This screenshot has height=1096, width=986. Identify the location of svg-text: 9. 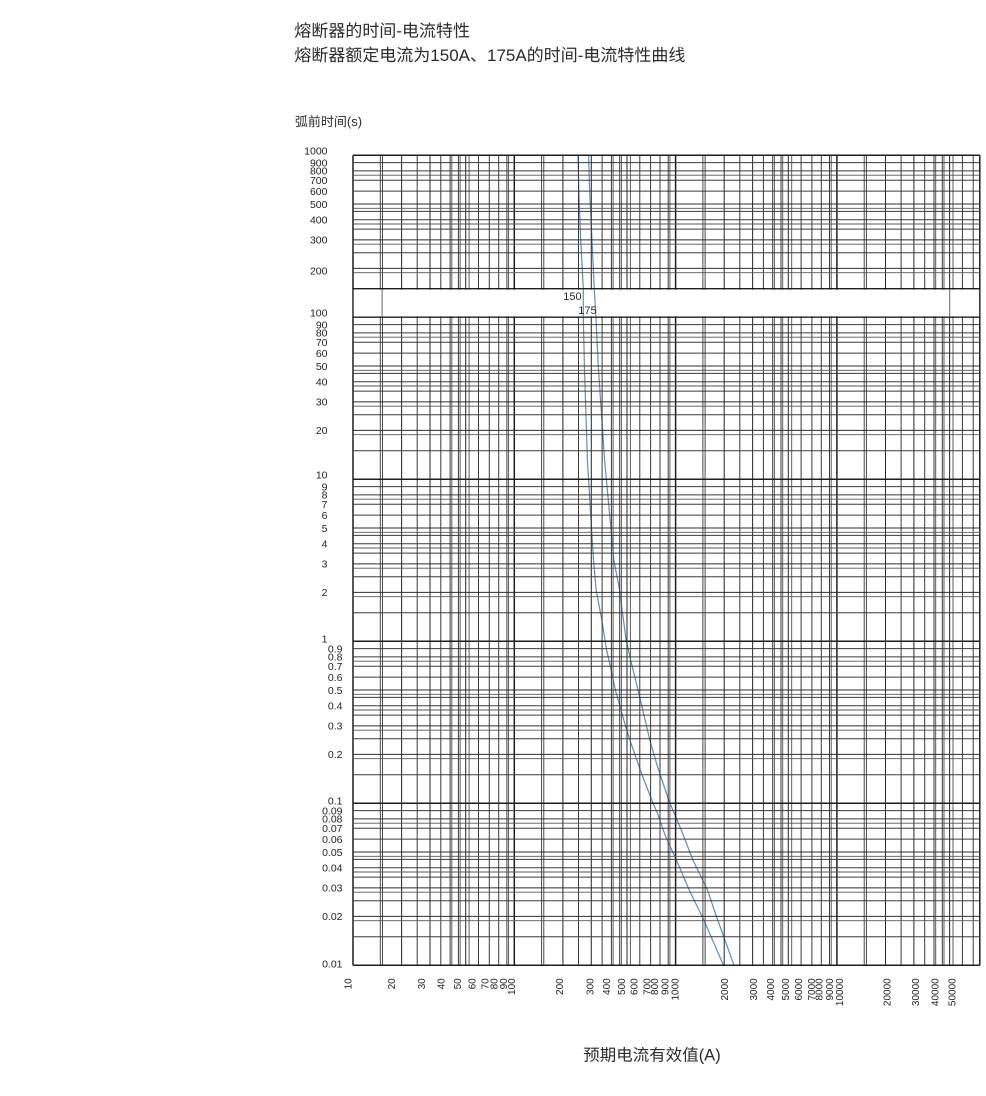
(325, 487).